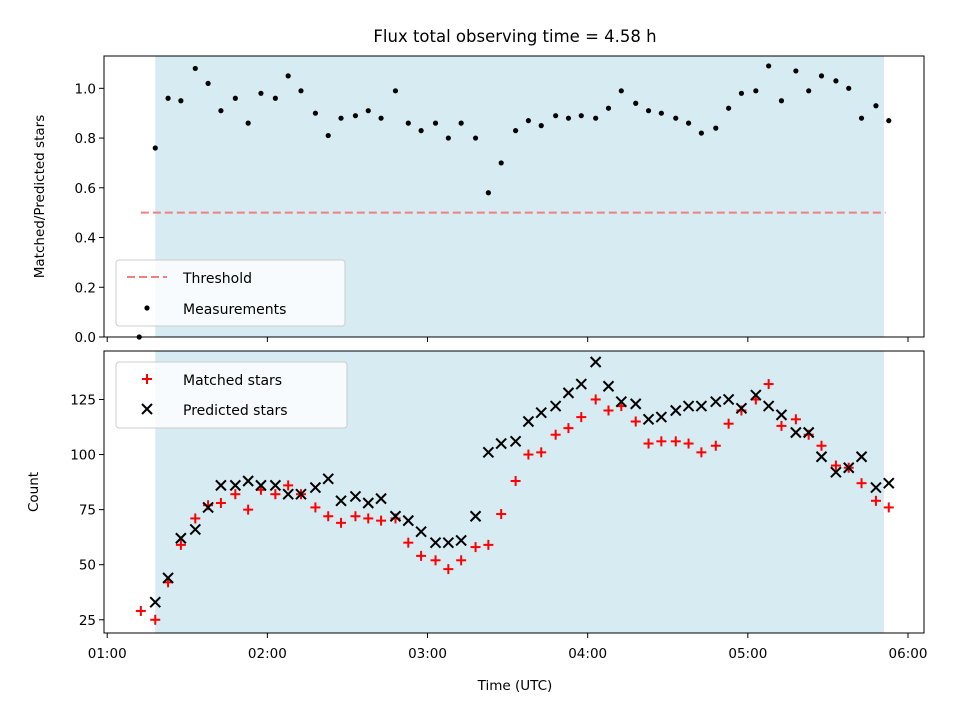 The height and width of the screenshot is (720, 960). I want to click on y-tick-label: 1.0, so click(85, 89).